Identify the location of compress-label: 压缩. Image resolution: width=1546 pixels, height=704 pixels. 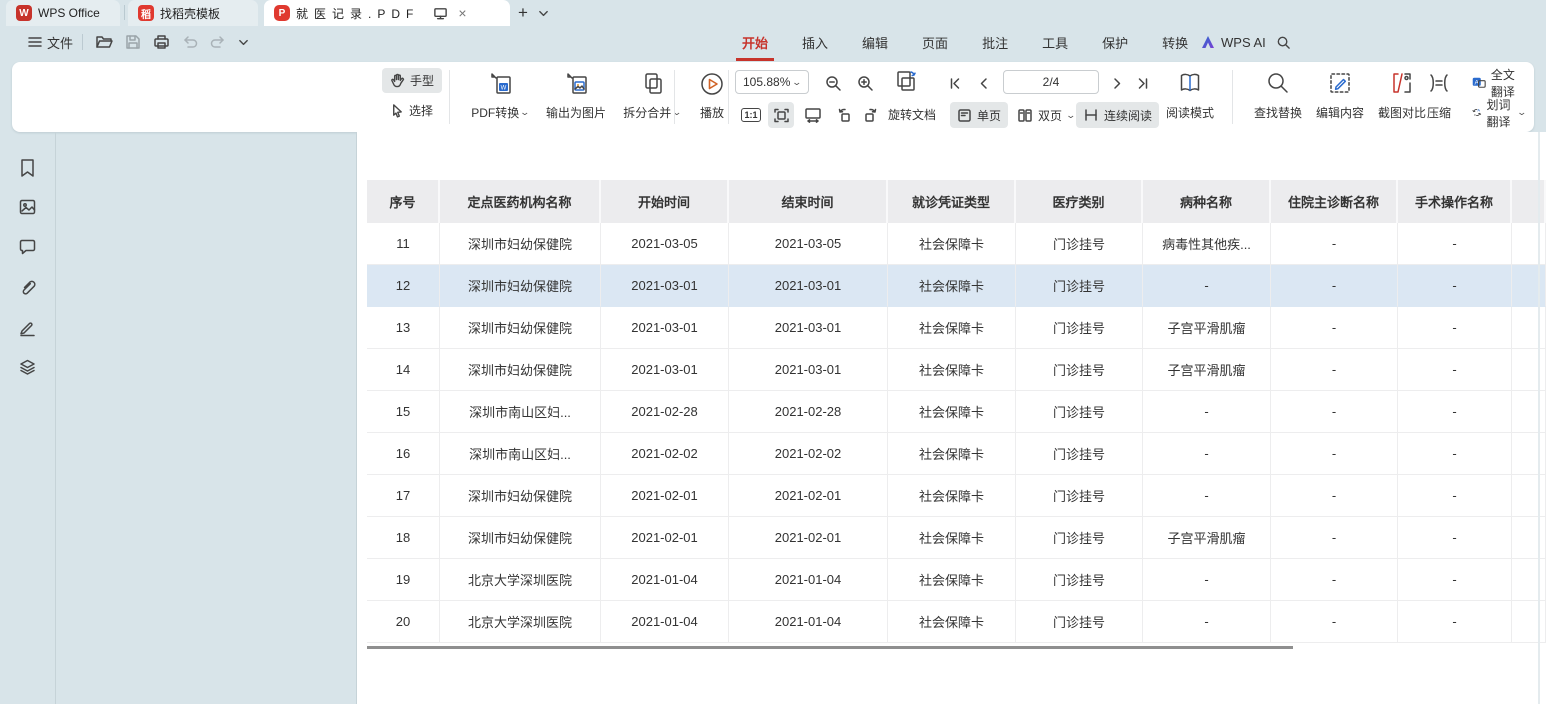
(1438, 113).